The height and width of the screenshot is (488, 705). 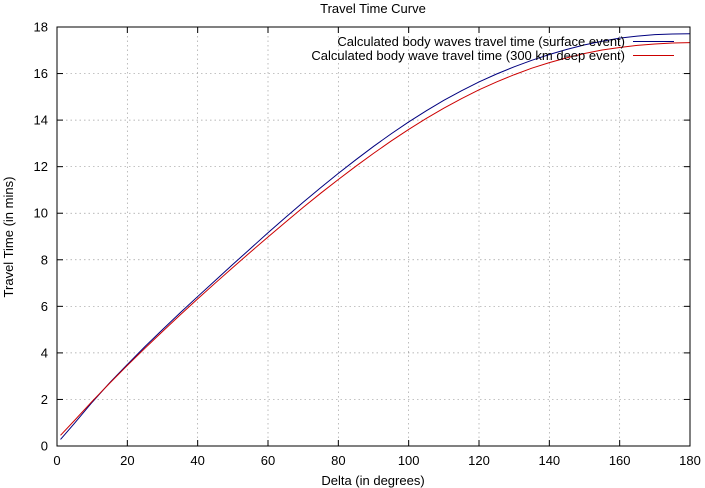 What do you see at coordinates (41, 213) in the screenshot?
I see `y-tick-label: 10` at bounding box center [41, 213].